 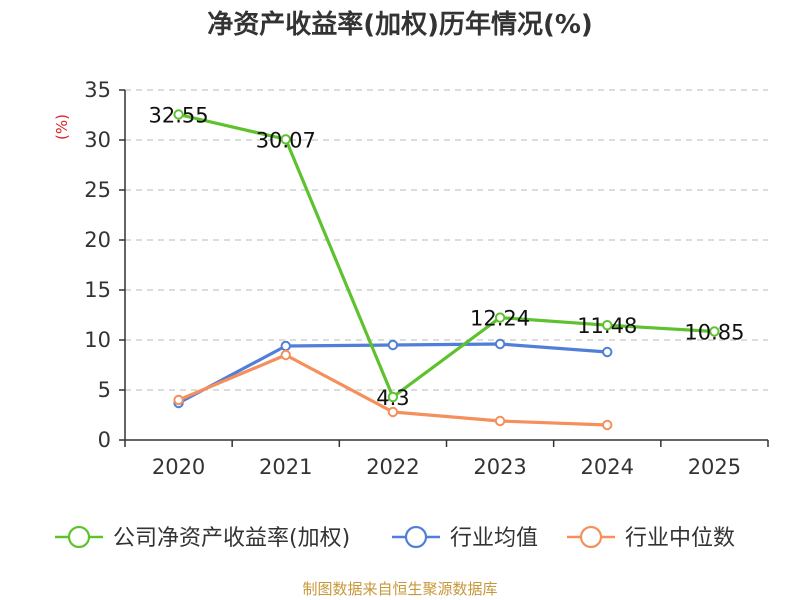 I want to click on y-tick-label: 20, so click(x=97, y=240).